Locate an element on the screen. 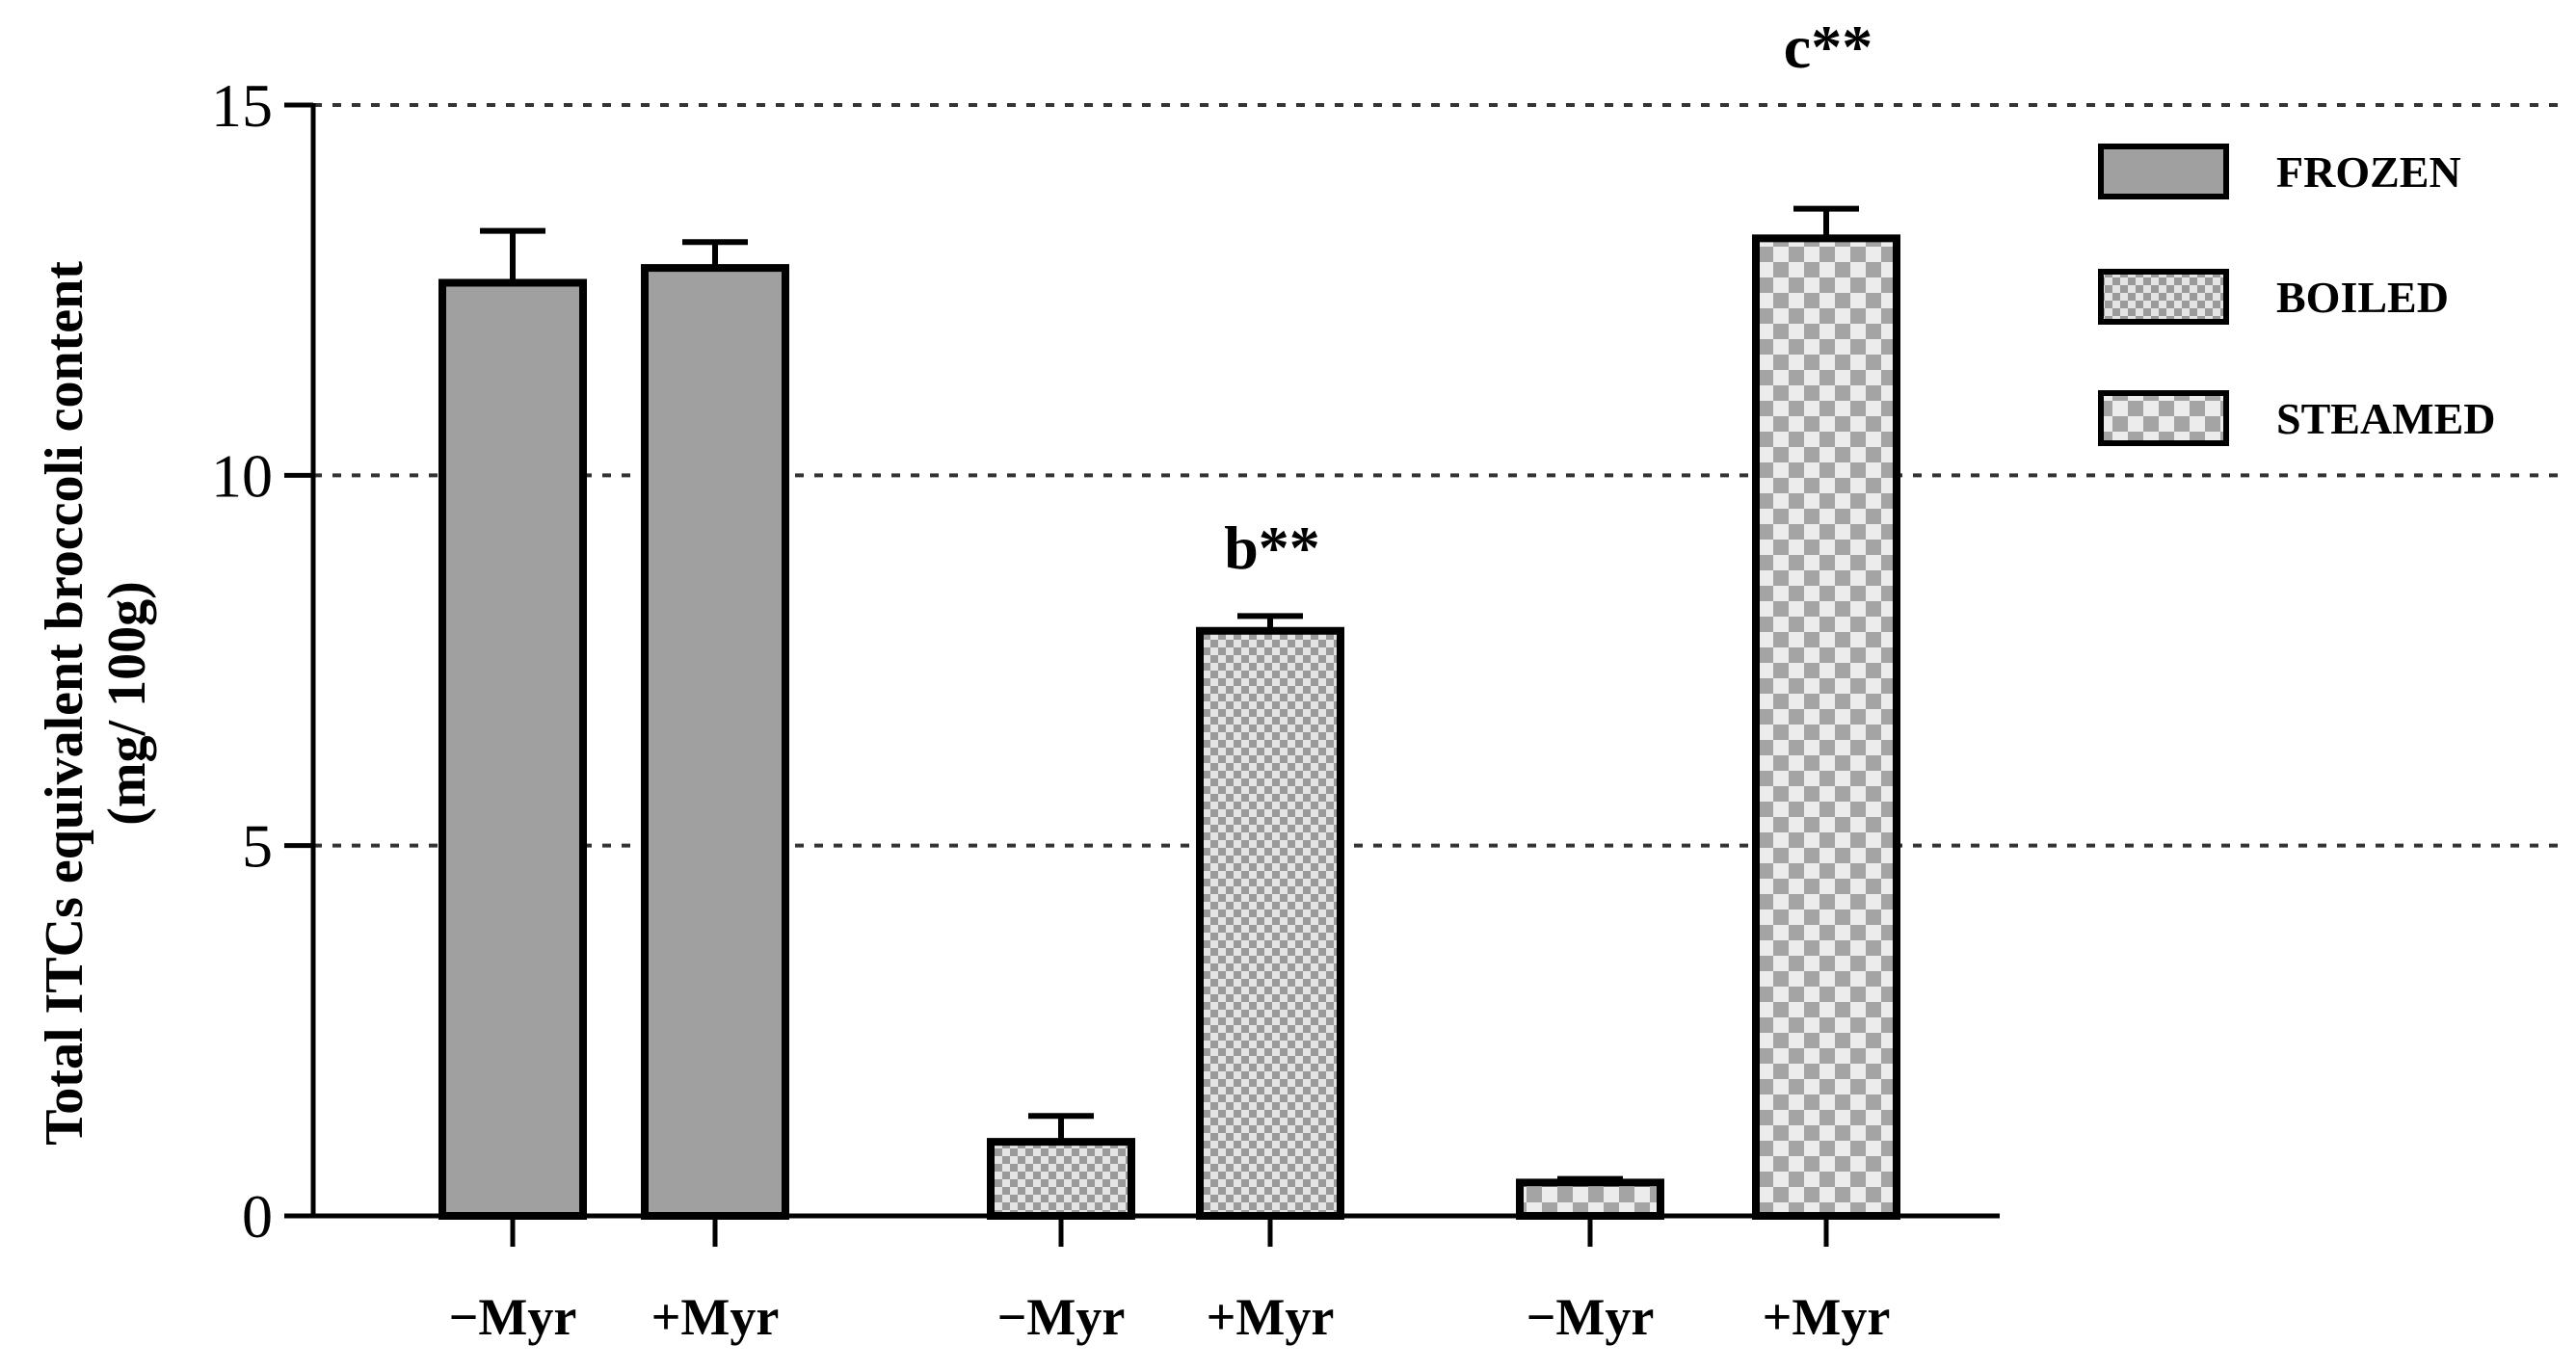  bar-boiled-minus is located at coordinates (1061, 1179).